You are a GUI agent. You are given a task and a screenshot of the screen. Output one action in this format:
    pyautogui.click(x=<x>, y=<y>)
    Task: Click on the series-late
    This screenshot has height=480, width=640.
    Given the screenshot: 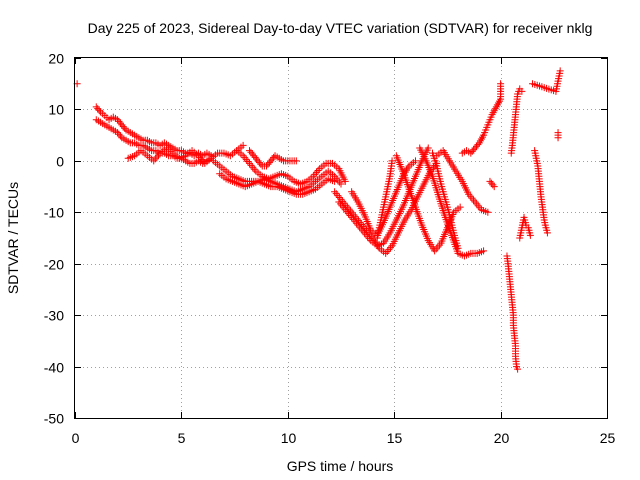 What is the action you would take?
    pyautogui.click(x=481, y=135)
    